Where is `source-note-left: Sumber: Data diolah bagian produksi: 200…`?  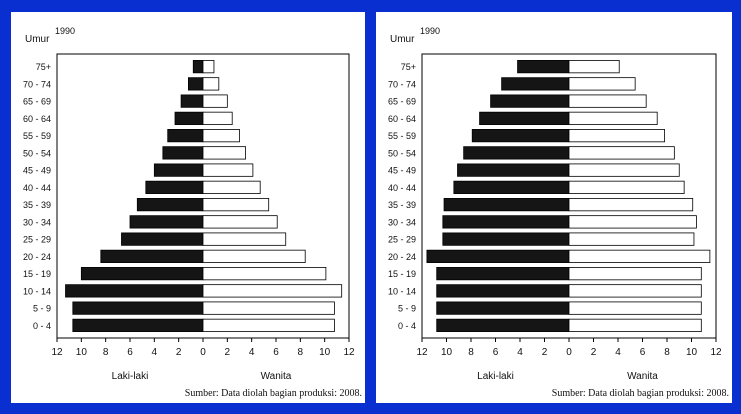 source-note-left: Sumber: Data diolah bagian produksi: 200… is located at coordinates (273, 393).